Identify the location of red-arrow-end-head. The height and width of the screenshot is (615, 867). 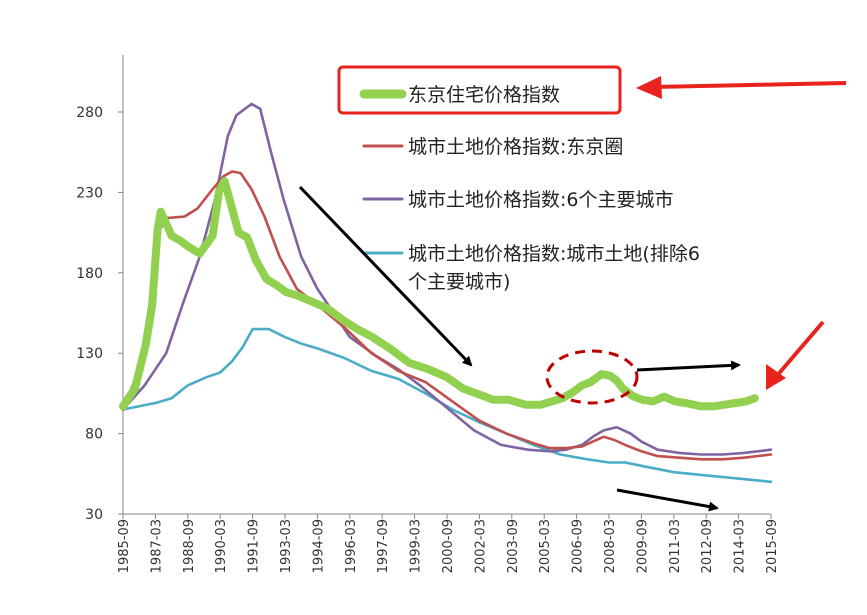
(776, 377).